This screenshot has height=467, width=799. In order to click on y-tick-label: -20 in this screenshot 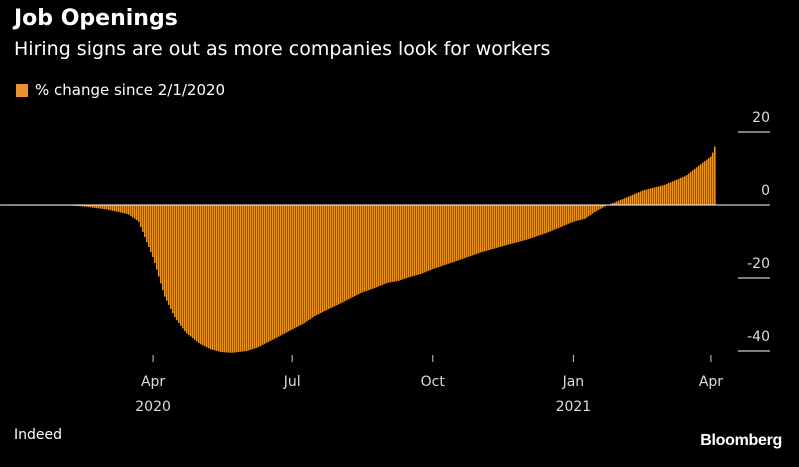, I will do `click(758, 264)`.